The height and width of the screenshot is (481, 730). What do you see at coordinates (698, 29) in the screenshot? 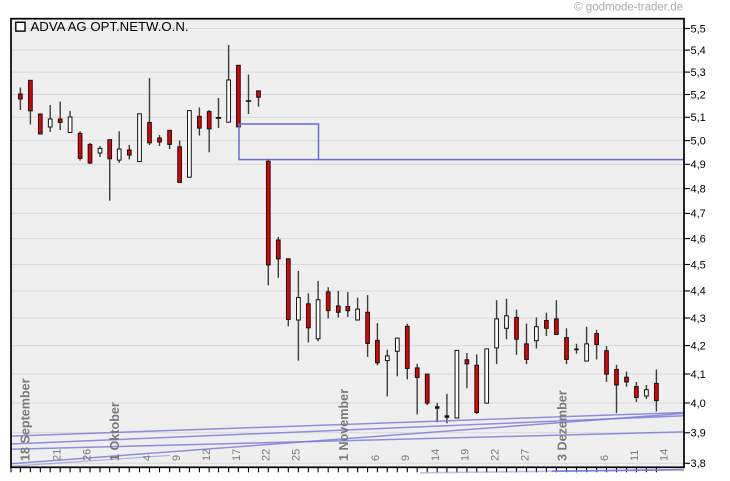
I see `svg-text: 5,5` at bounding box center [698, 29].